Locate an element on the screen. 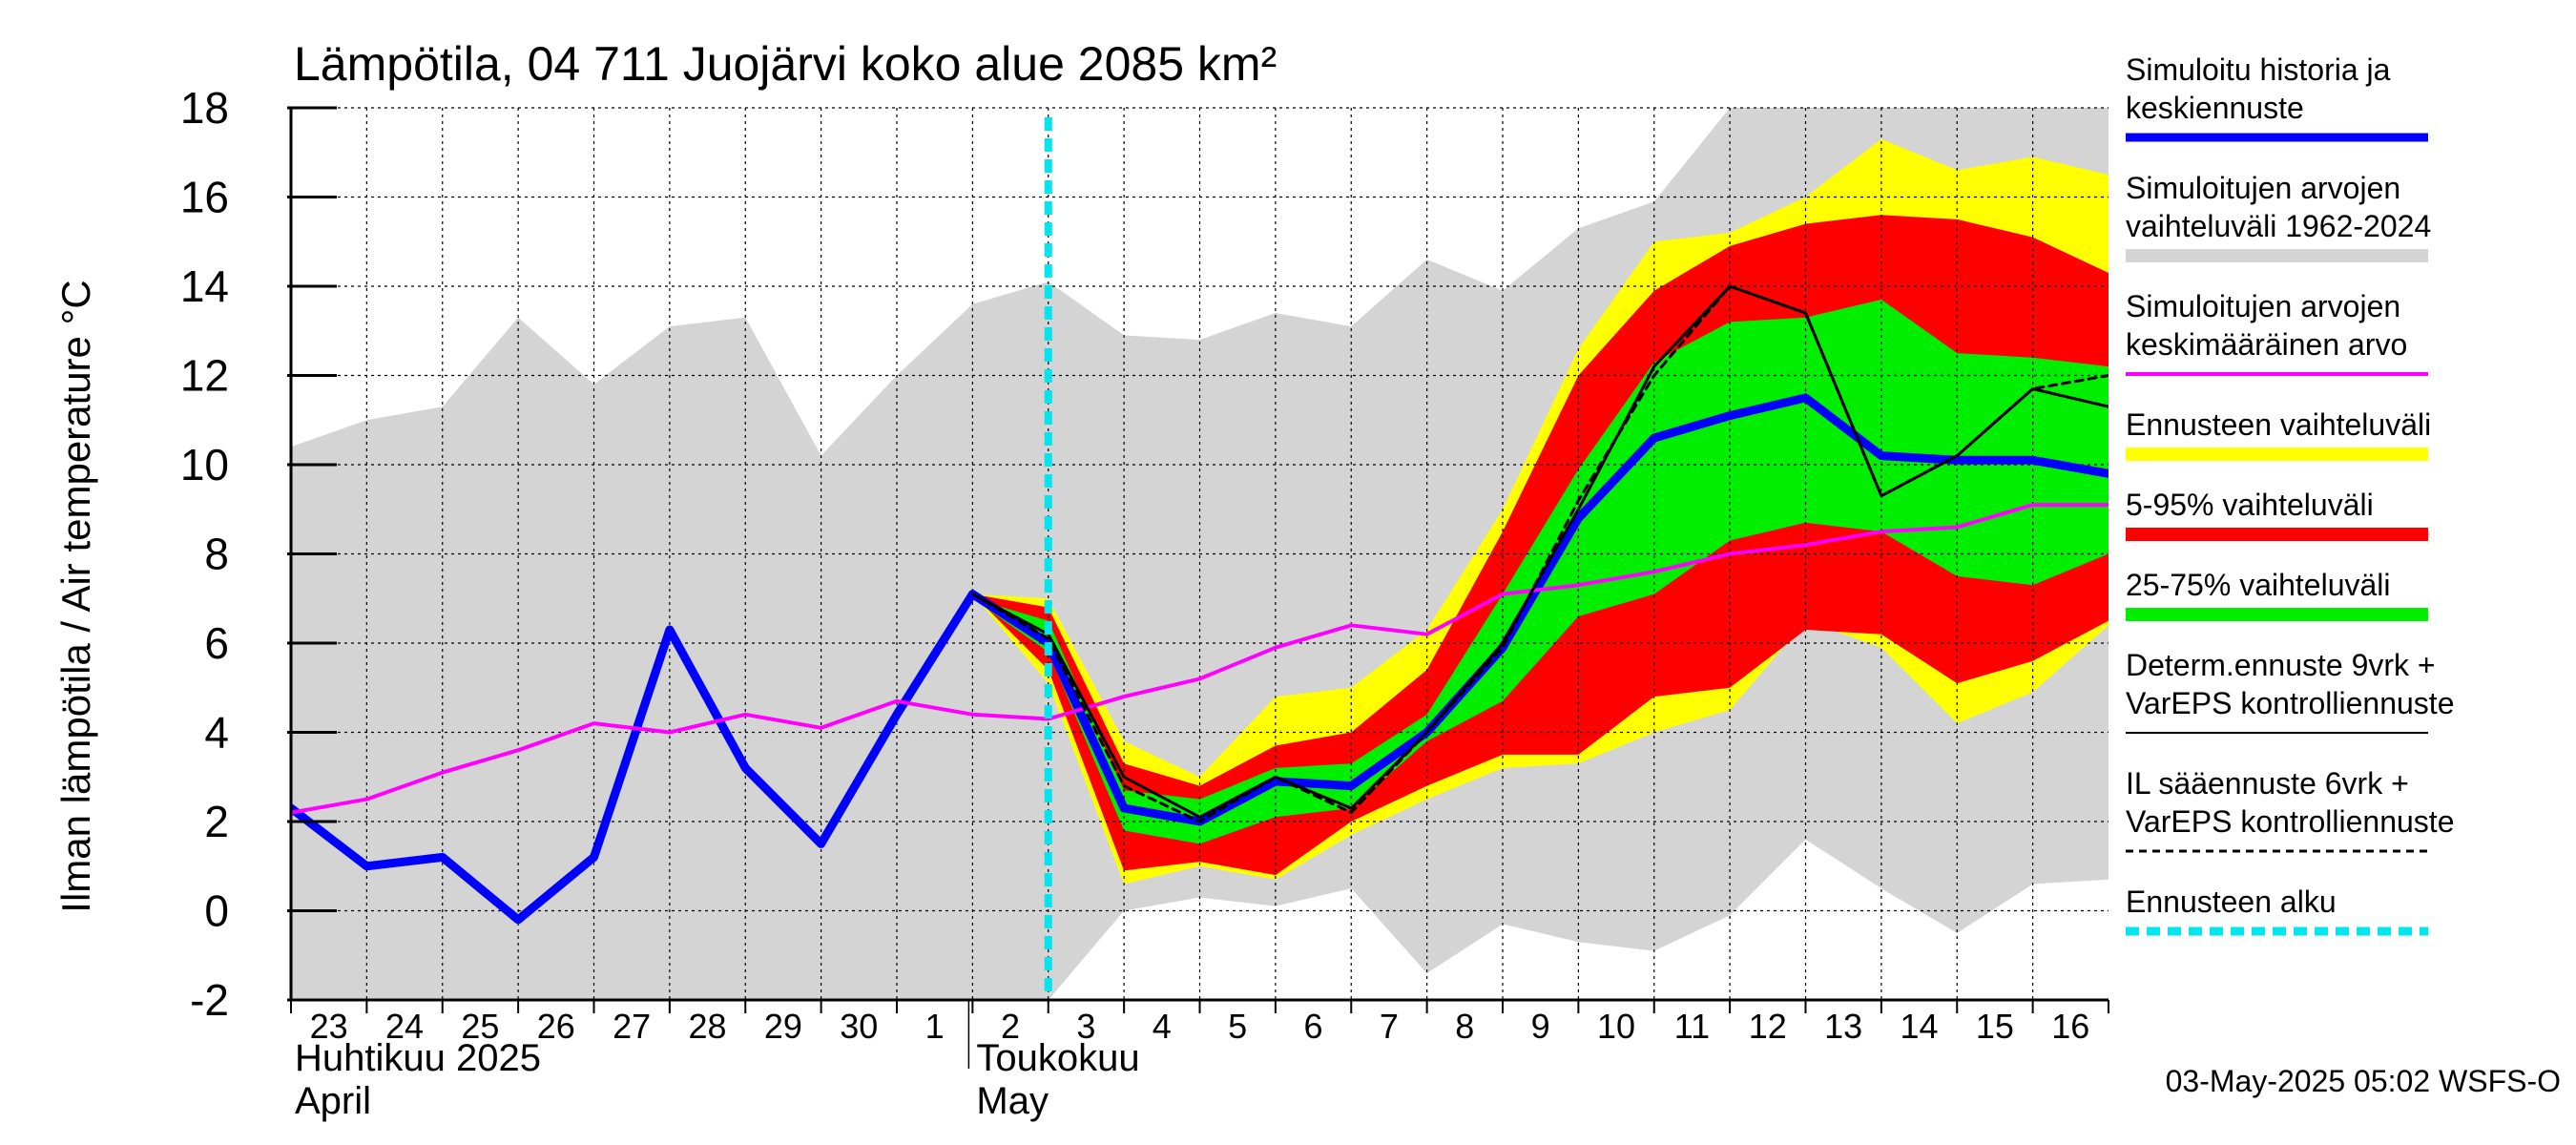 Image resolution: width=2576 pixels, height=1145 pixels. y-tick-label: 14 is located at coordinates (204, 286).